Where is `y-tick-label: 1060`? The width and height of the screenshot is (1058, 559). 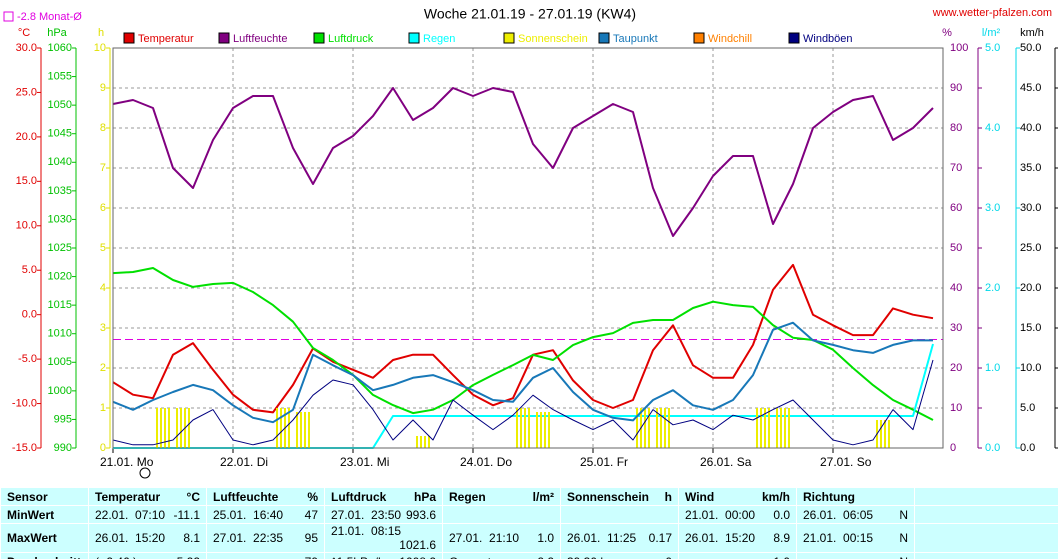 y-tick-label: 1060 is located at coordinates (60, 48).